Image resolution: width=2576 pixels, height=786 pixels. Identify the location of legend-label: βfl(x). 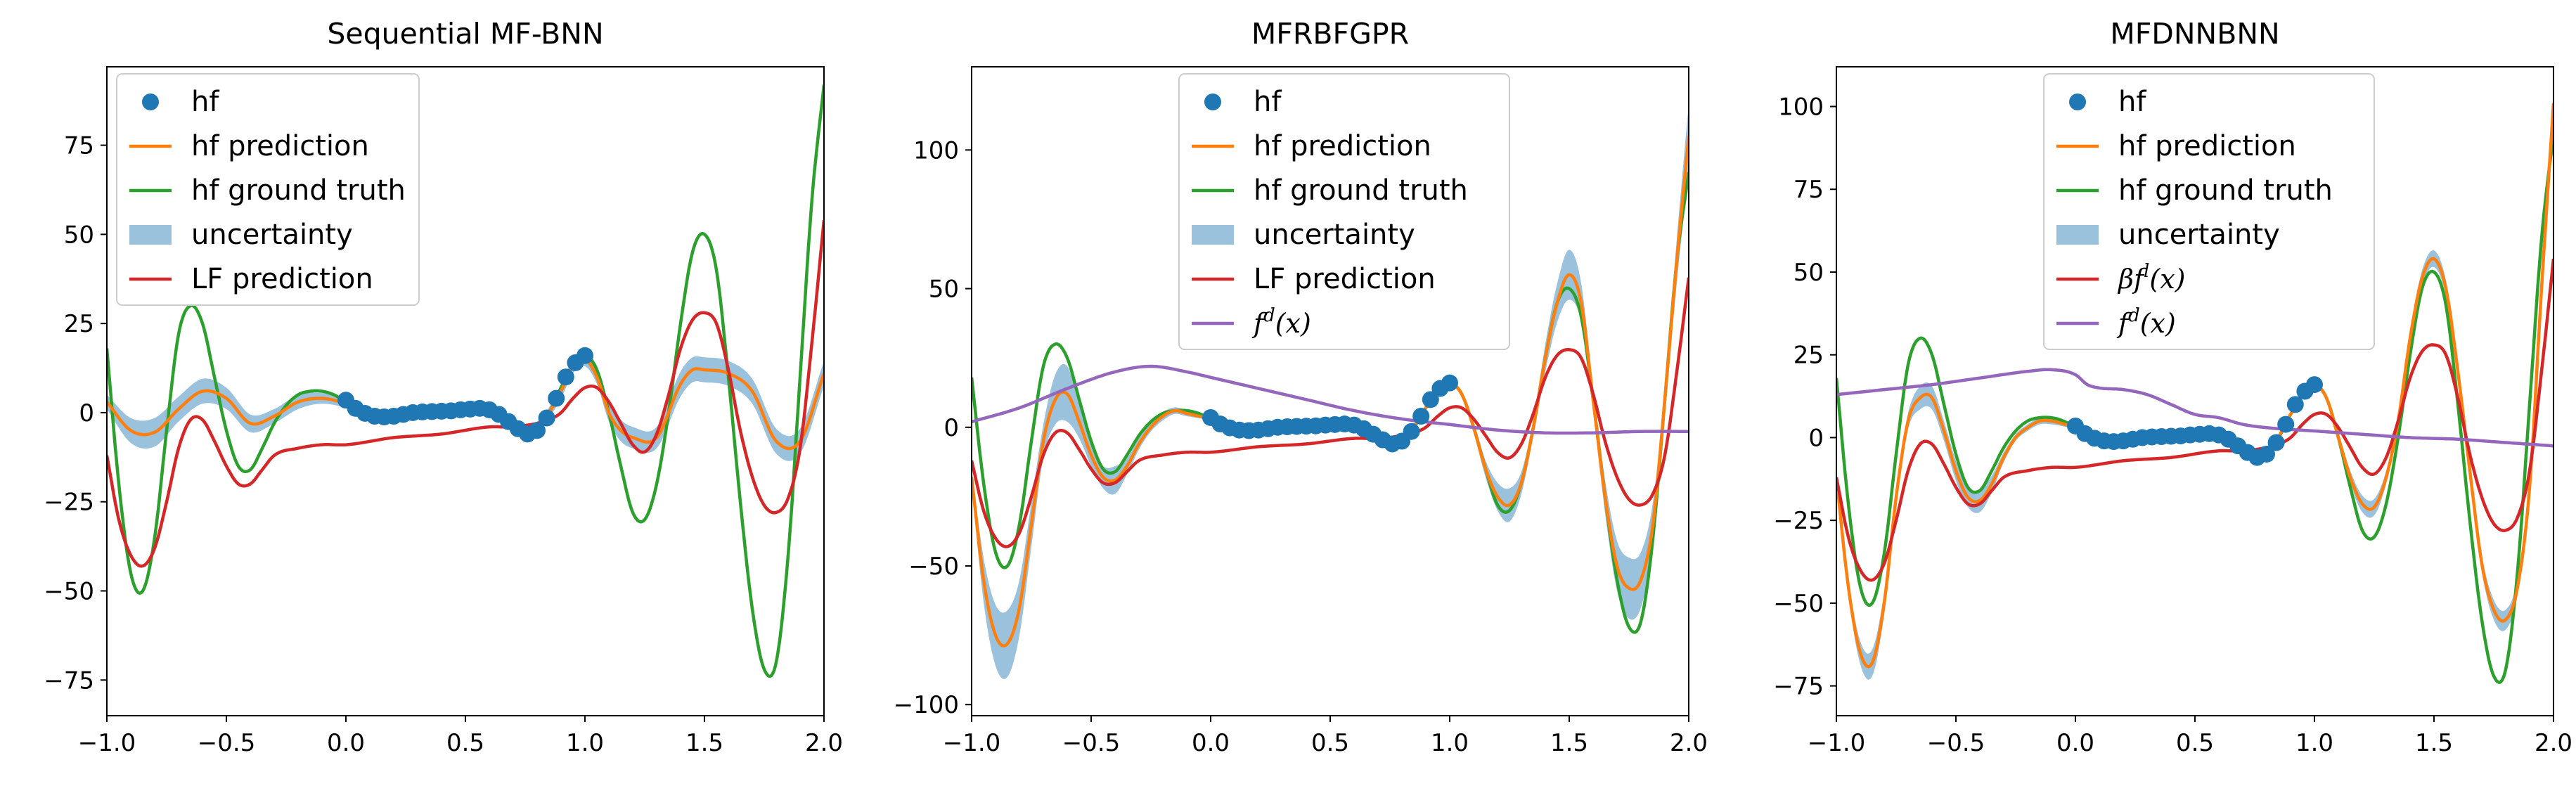
(2151, 278).